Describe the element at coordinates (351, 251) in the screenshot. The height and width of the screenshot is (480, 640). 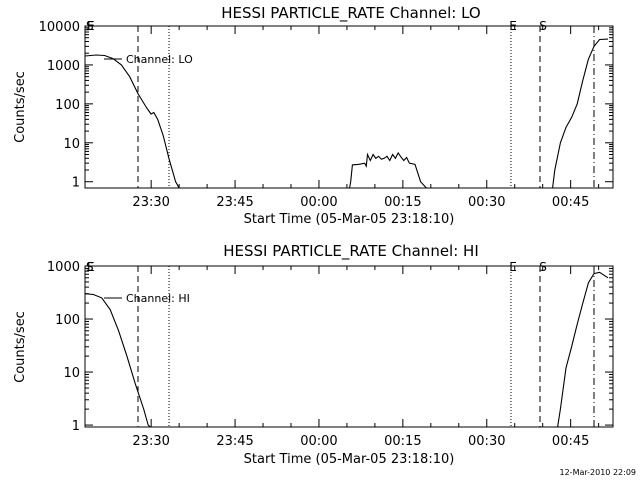
I see `chart-title: HESSI PARTICLE_RATE Channel: HI` at that location.